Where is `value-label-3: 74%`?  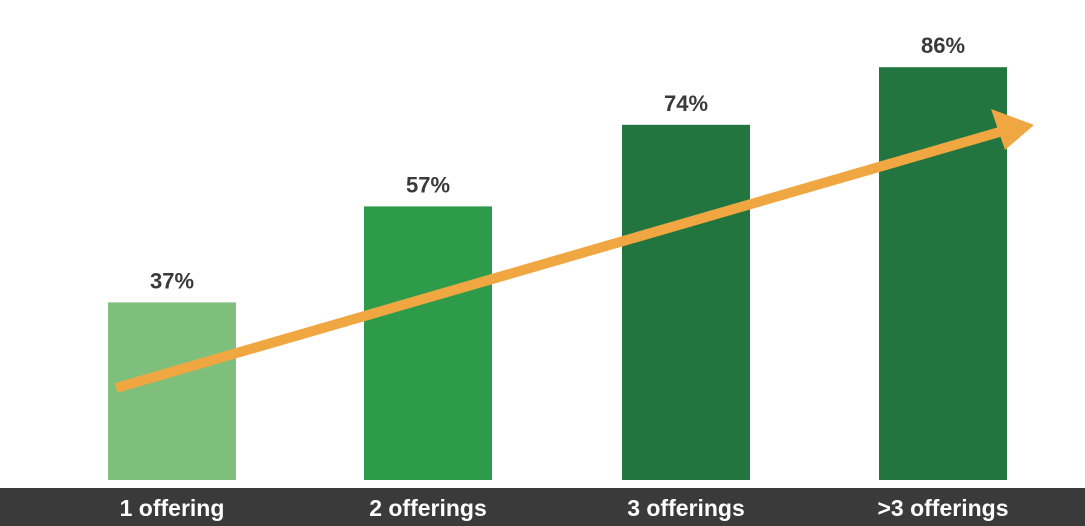
value-label-3: 74% is located at coordinates (686, 103).